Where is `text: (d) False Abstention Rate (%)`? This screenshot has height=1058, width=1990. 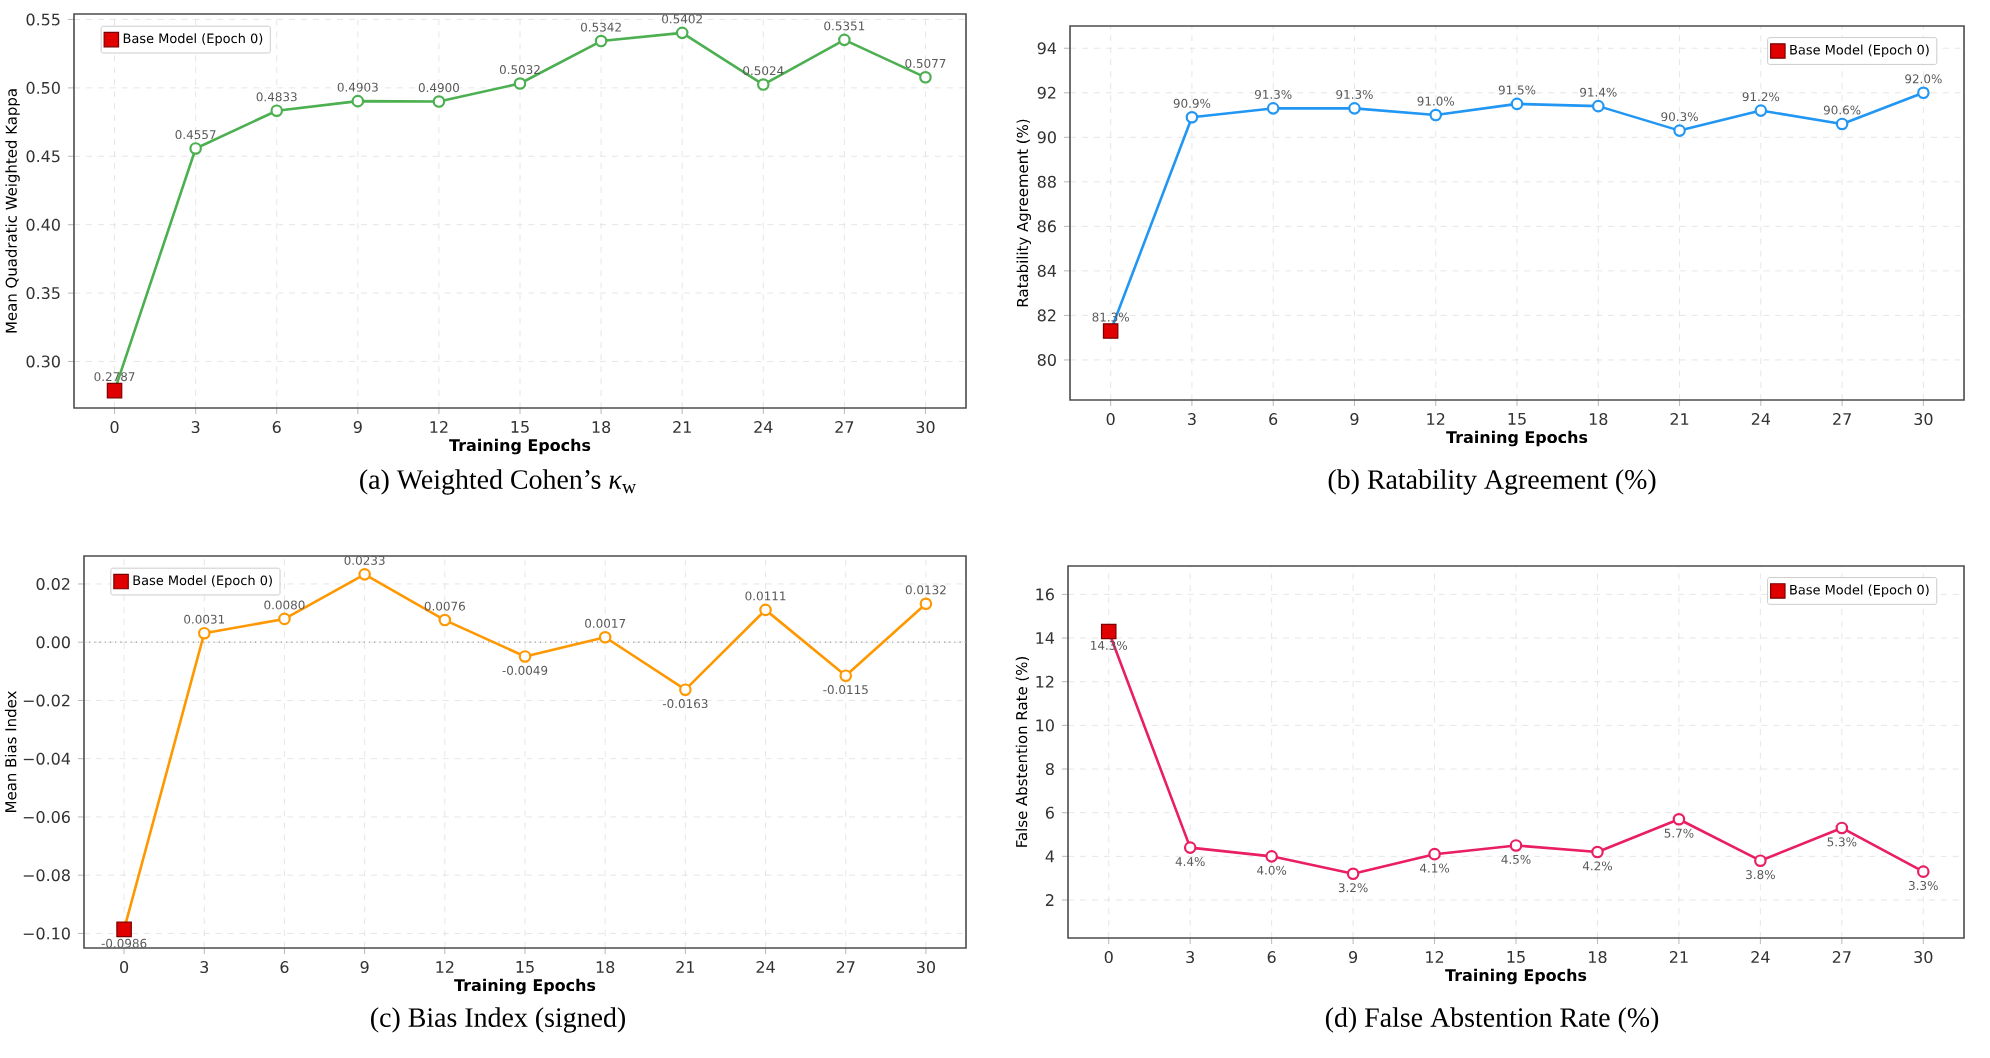 text: (d) False Abstention Rate (%) is located at coordinates (1492, 1020).